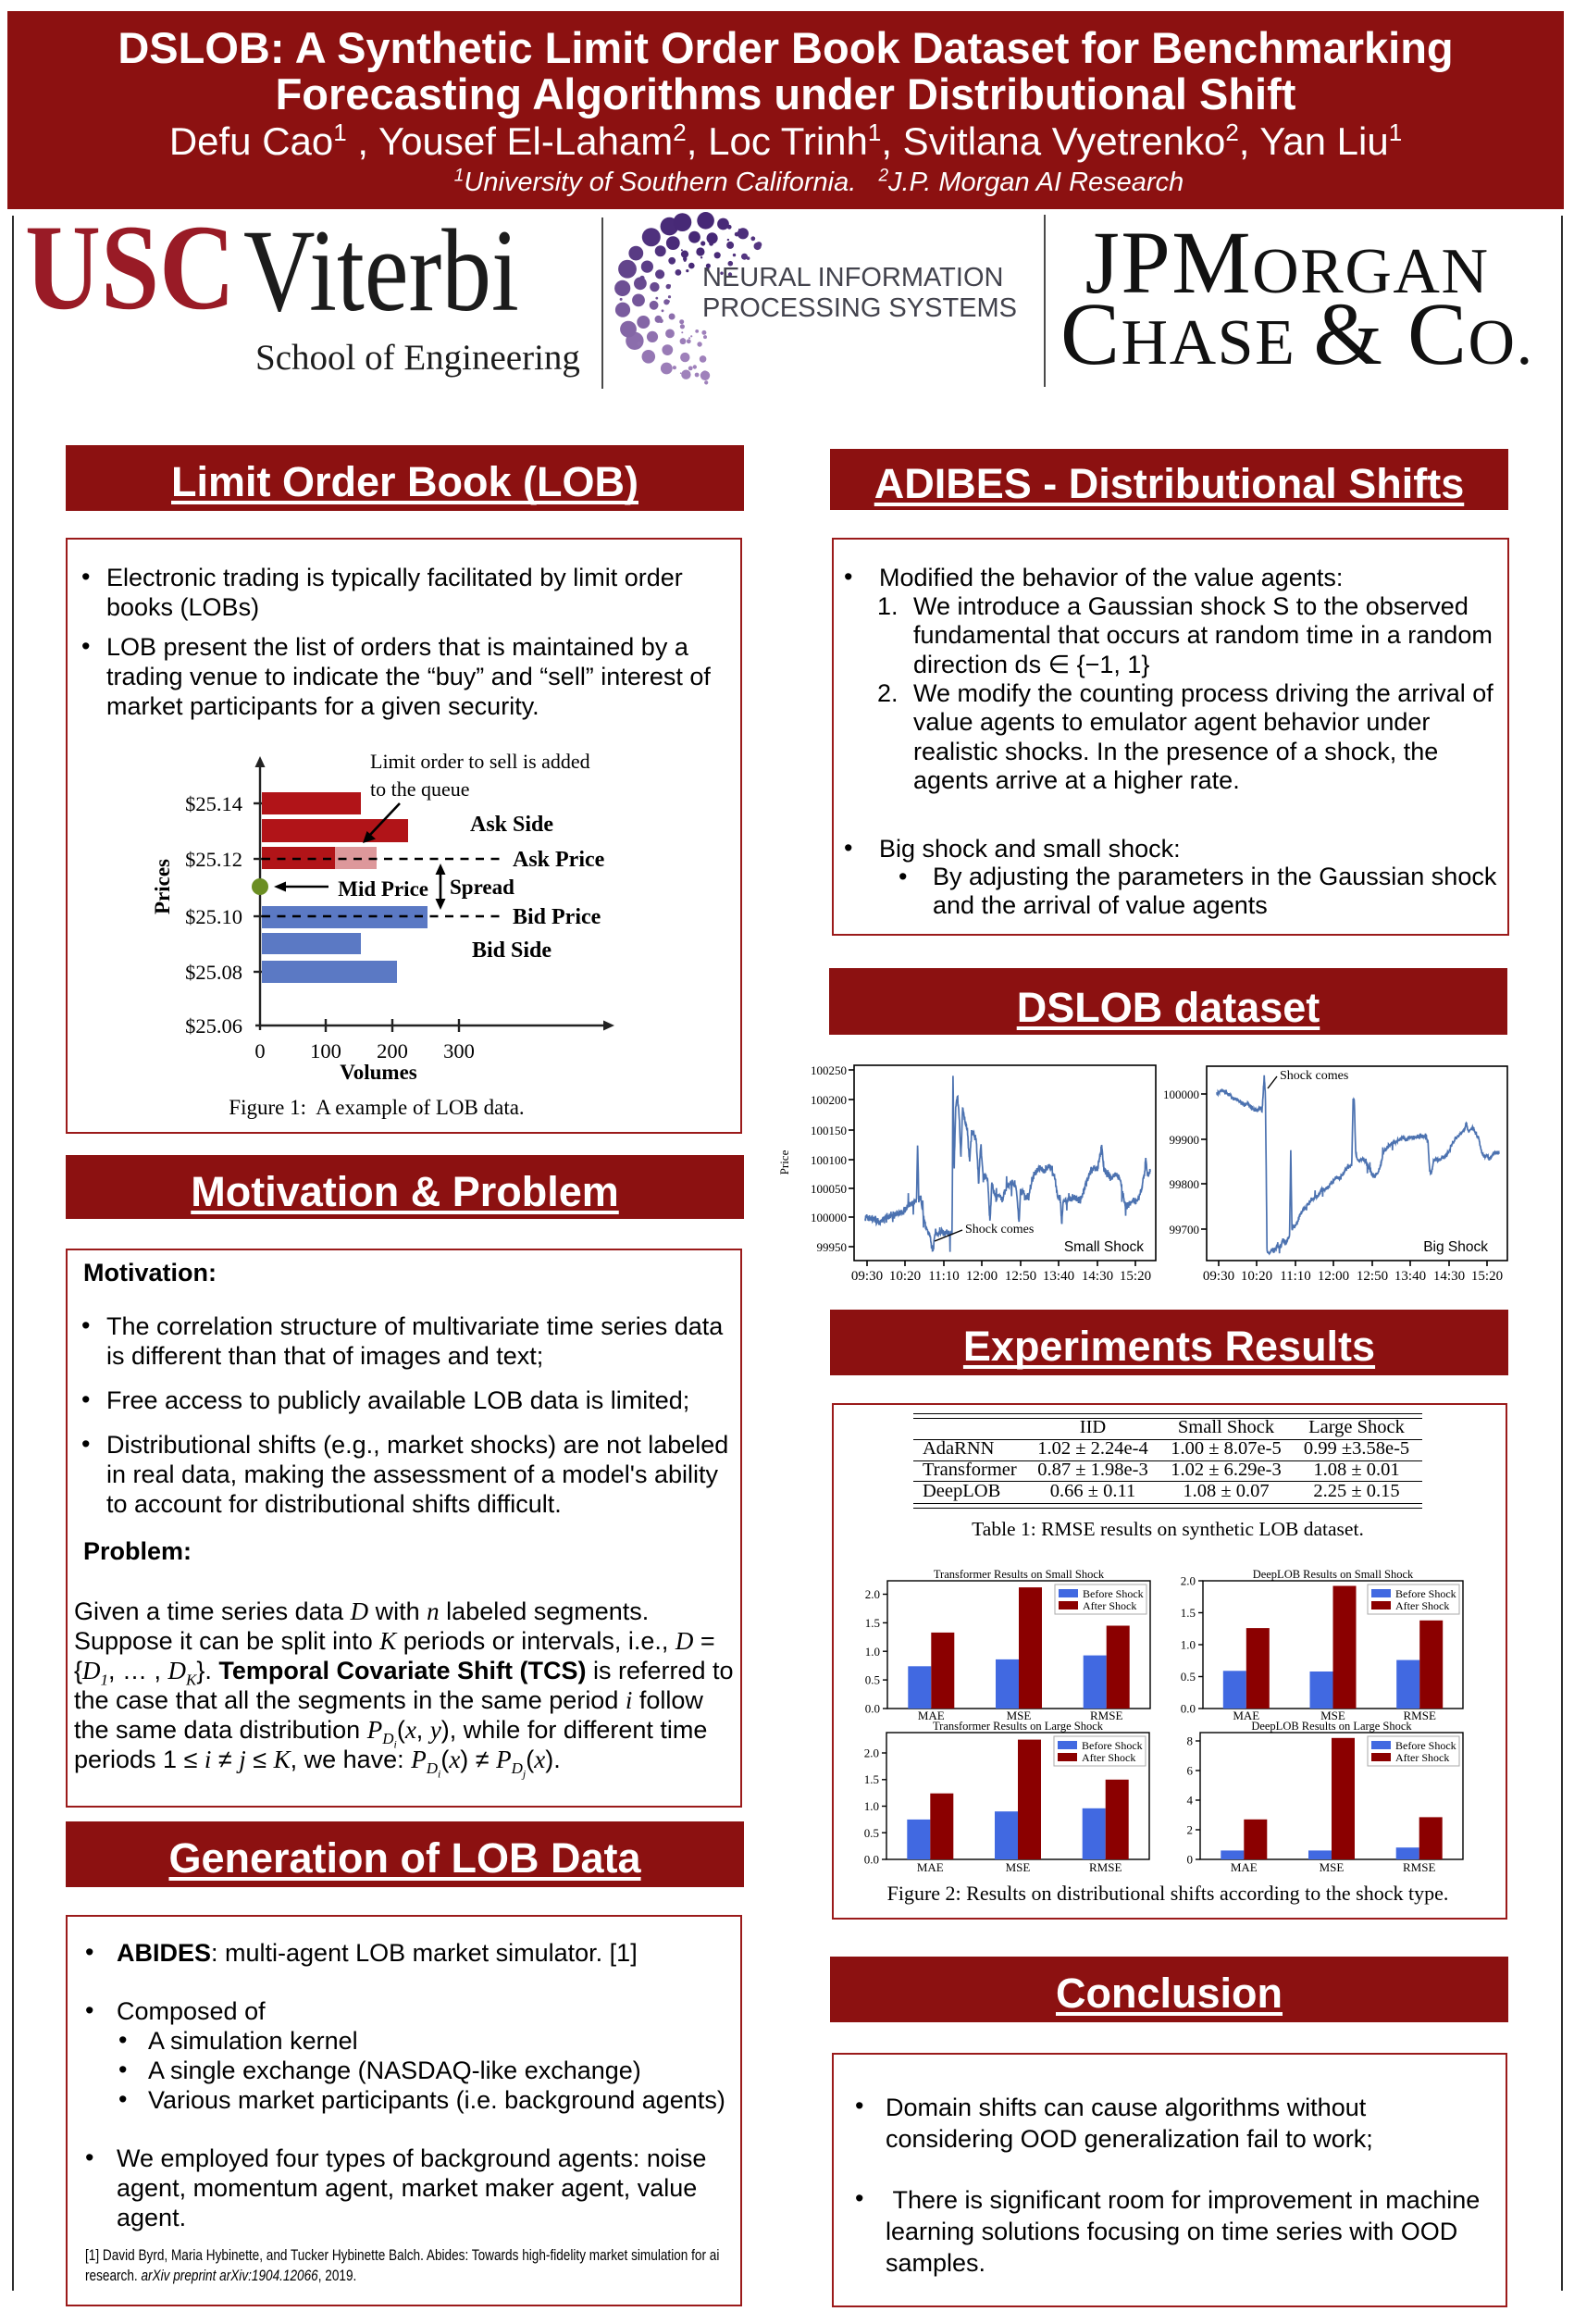 This screenshot has height=2324, width=1574. Describe the element at coordinates (213, 1026) in the screenshot. I see `svg-text: $25.06` at that location.